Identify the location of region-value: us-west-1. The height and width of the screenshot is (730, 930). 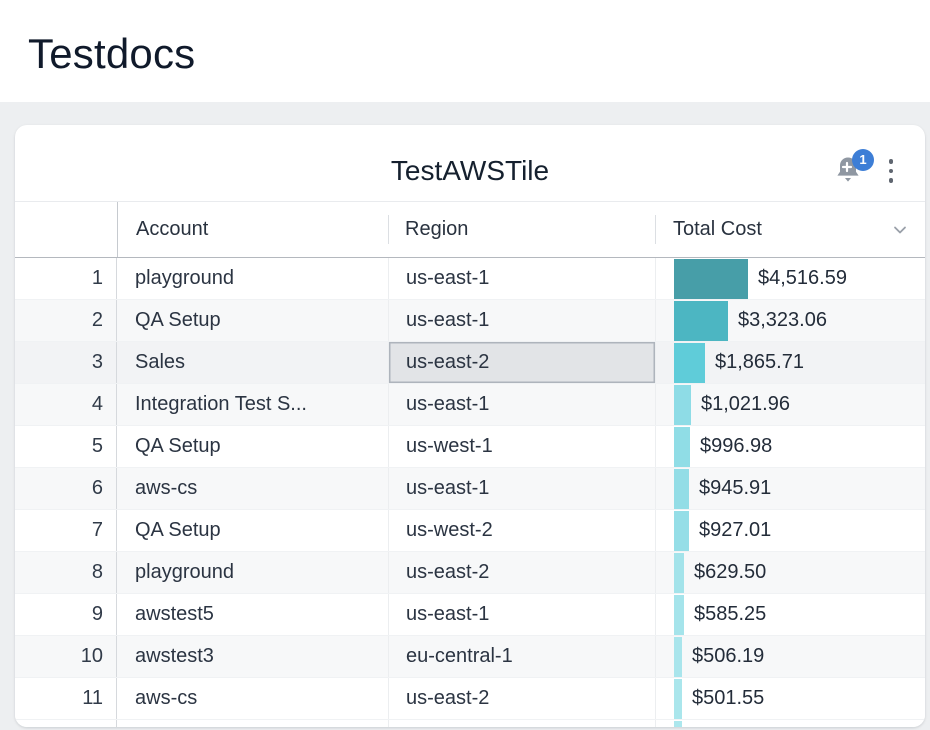
(449, 446).